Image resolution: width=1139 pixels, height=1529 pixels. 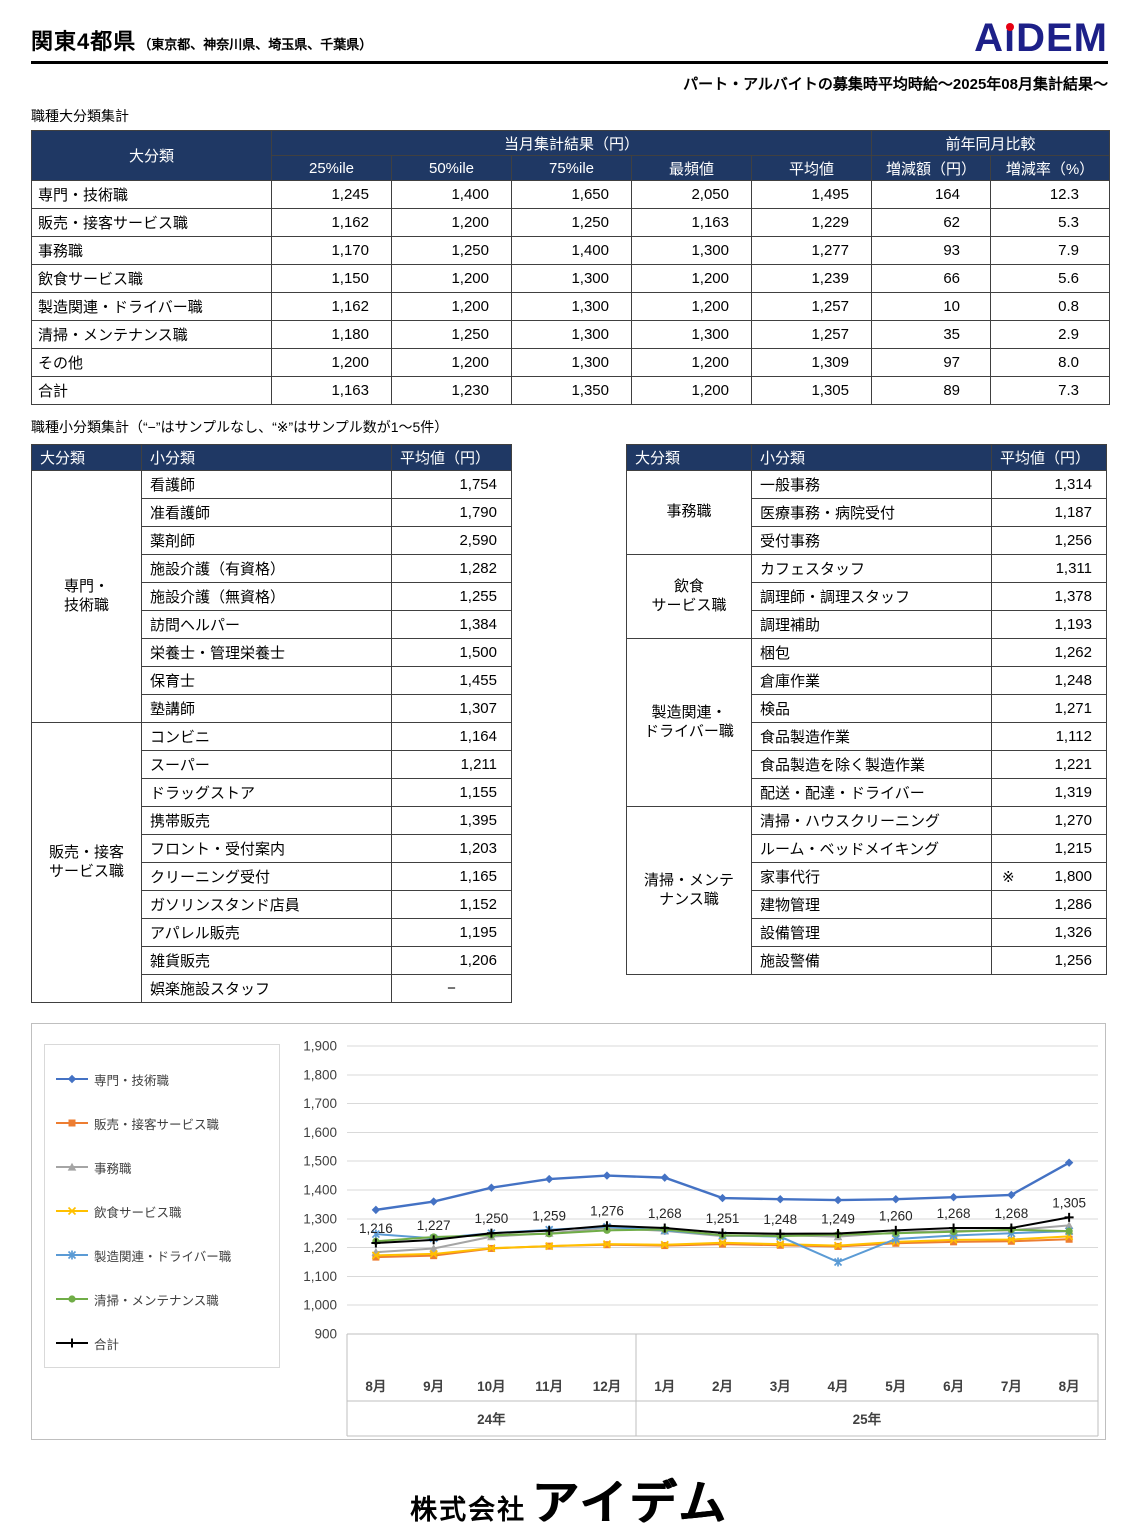 I want to click on average-value-cell: ※ 1,800, so click(x=1049, y=876).